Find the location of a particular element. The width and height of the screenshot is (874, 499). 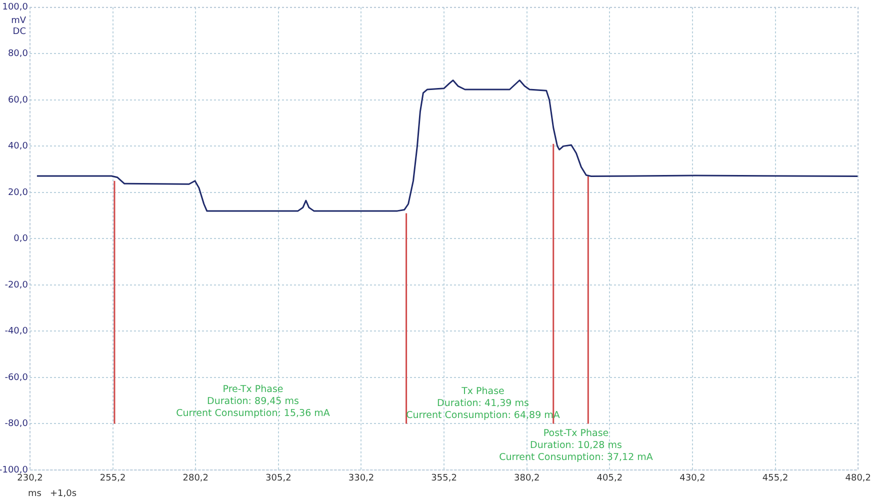

y-tick-label: -20,0 is located at coordinates (16, 285).